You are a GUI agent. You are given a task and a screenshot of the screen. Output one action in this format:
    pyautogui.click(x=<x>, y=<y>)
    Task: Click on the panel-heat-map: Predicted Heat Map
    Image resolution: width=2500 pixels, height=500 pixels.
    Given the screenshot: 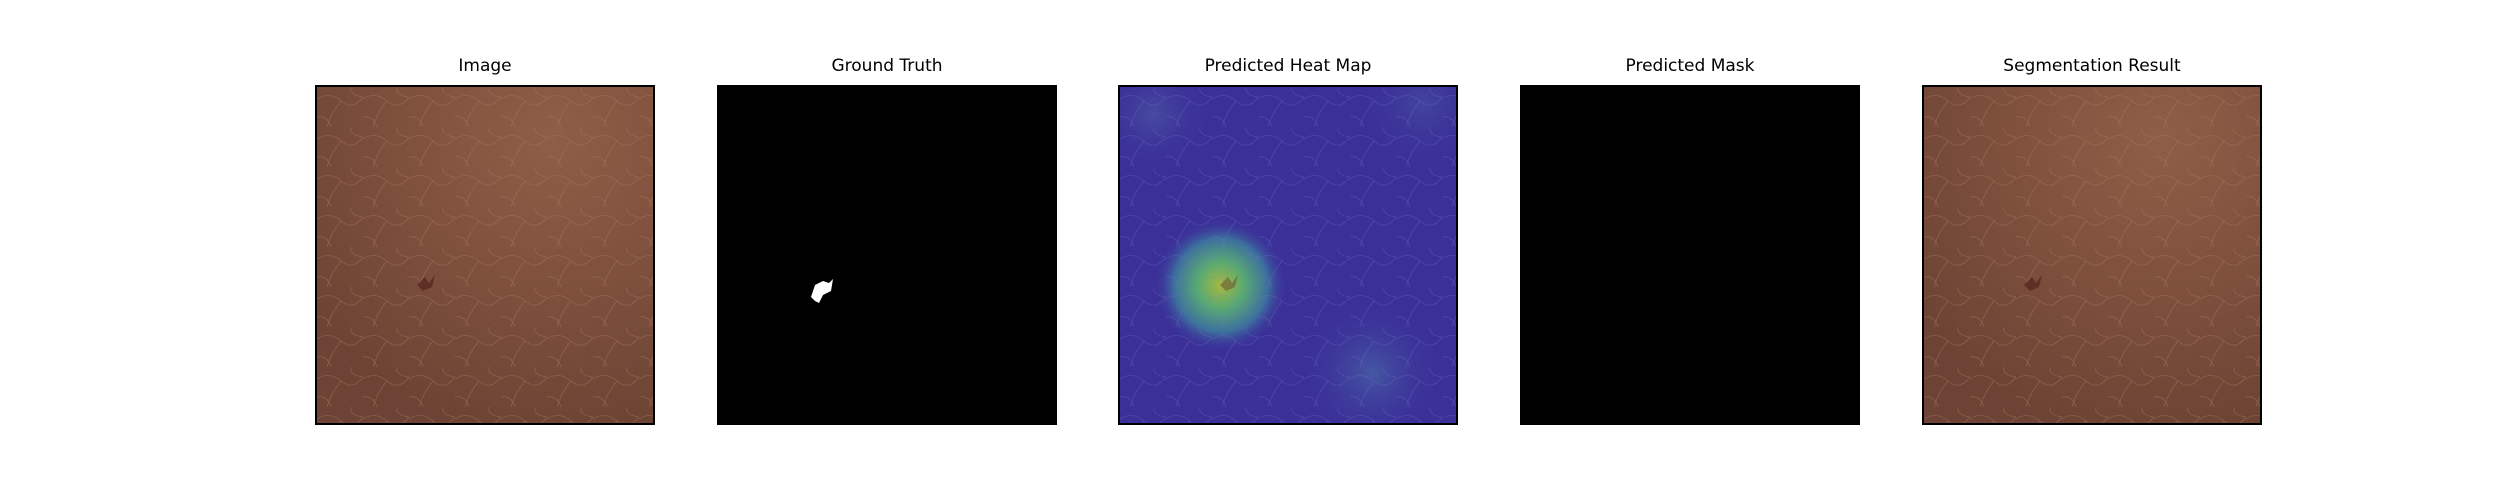 What is the action you would take?
    pyautogui.click(x=1288, y=242)
    